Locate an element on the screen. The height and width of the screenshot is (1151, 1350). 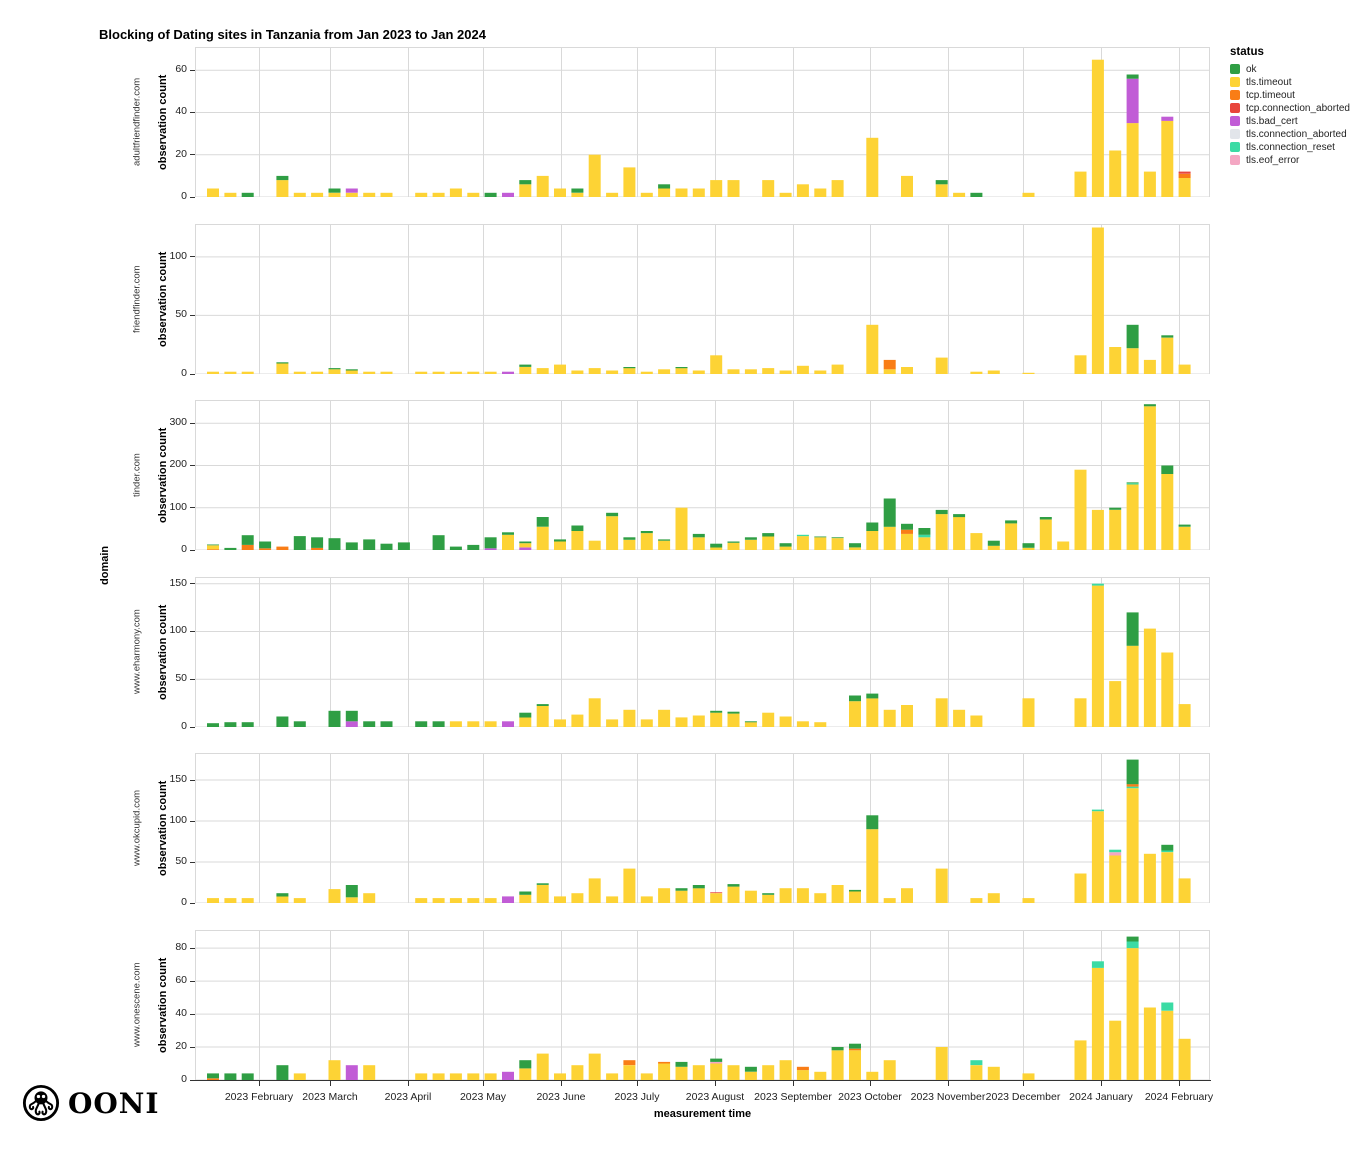
y-tick-label: 40 is located at coordinates (181, 1013).